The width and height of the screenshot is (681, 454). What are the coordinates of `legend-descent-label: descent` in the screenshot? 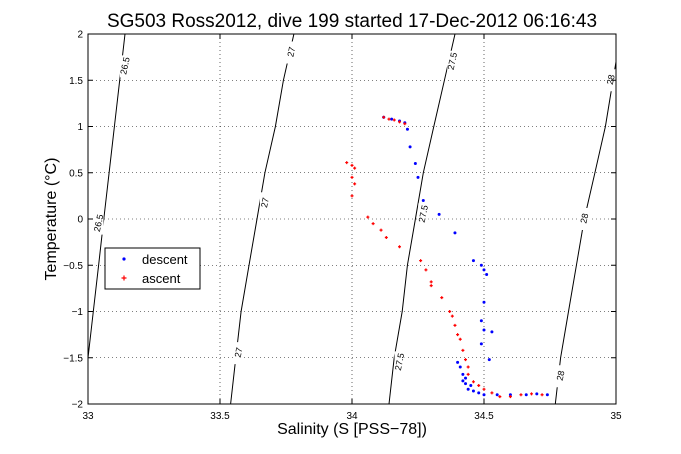 It's located at (165, 259).